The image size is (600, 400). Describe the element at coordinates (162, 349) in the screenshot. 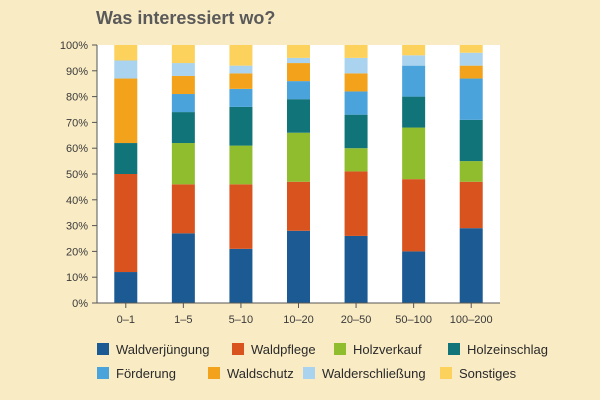

I see `legend-label: Waldverjüngung` at that location.